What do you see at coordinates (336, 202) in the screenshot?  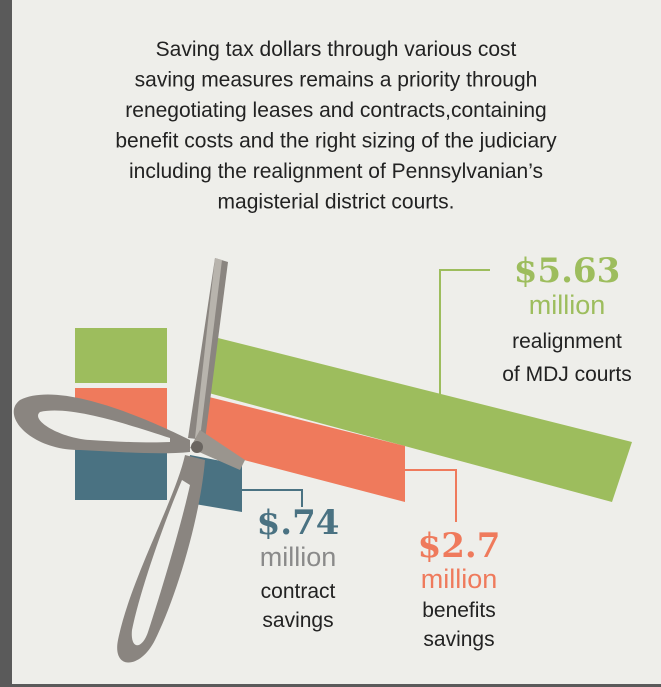 I see `intro-line: magisterial district courts.` at bounding box center [336, 202].